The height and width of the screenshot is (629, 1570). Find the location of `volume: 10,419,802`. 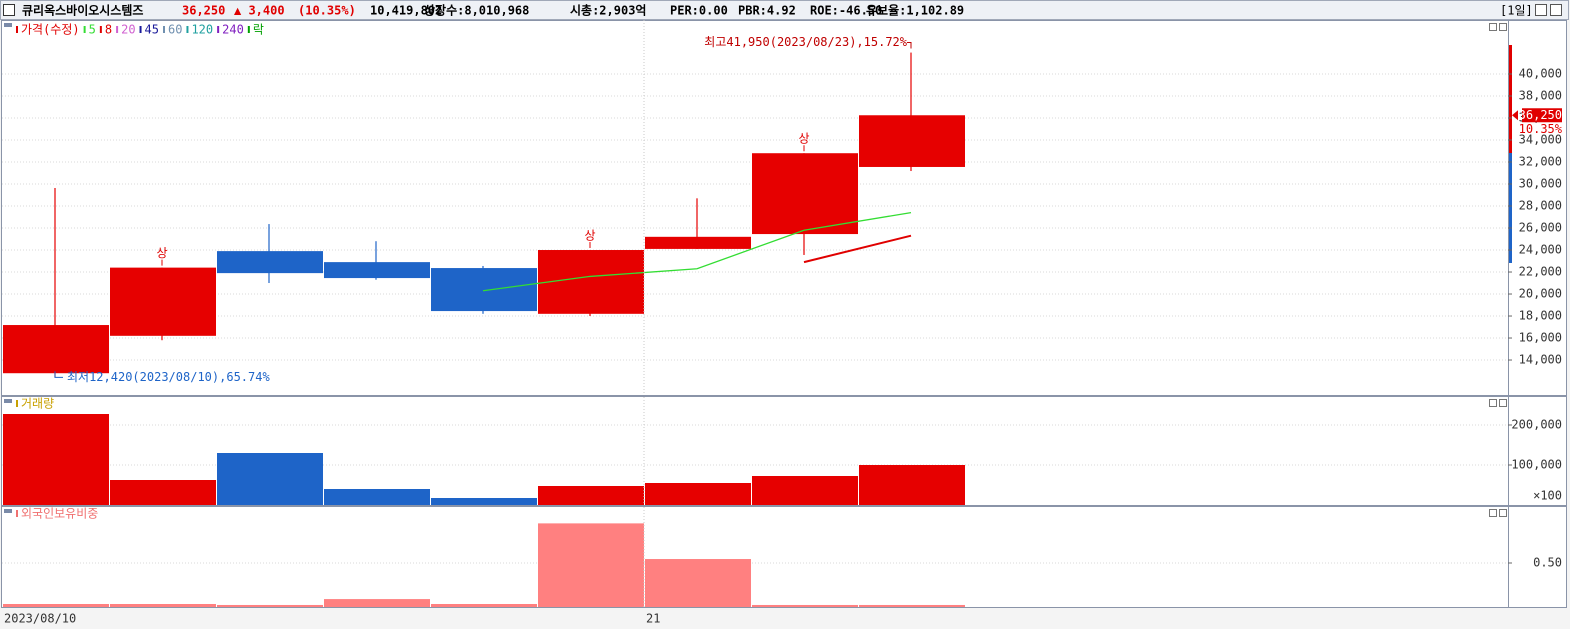

volume: 10,419,802 is located at coordinates (406, 11).